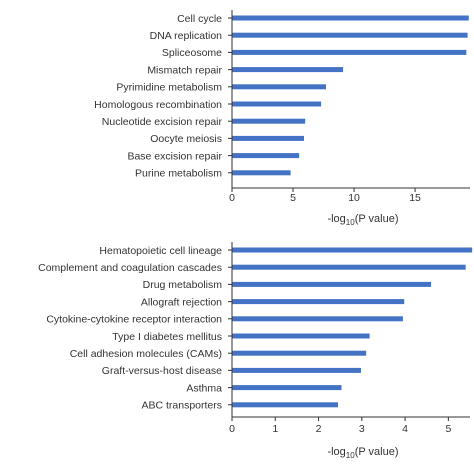 The image size is (474, 474). I want to click on x-tick-label: 10, so click(354, 198).